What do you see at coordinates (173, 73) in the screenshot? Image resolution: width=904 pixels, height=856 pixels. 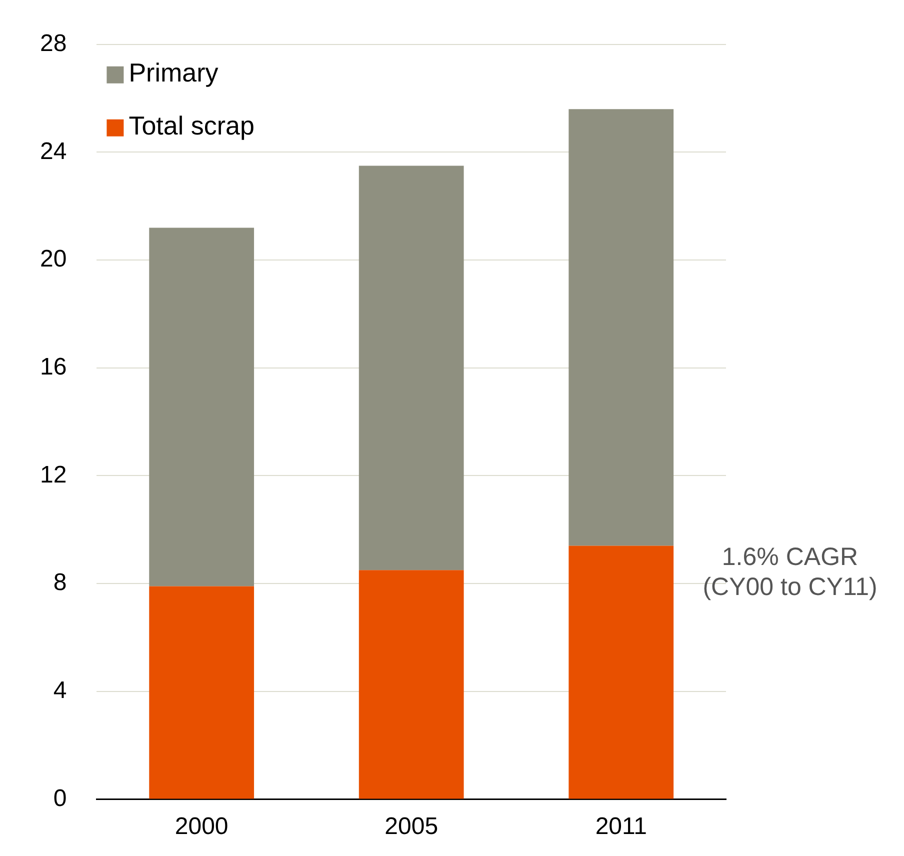 I see `legend-label: Primary` at bounding box center [173, 73].